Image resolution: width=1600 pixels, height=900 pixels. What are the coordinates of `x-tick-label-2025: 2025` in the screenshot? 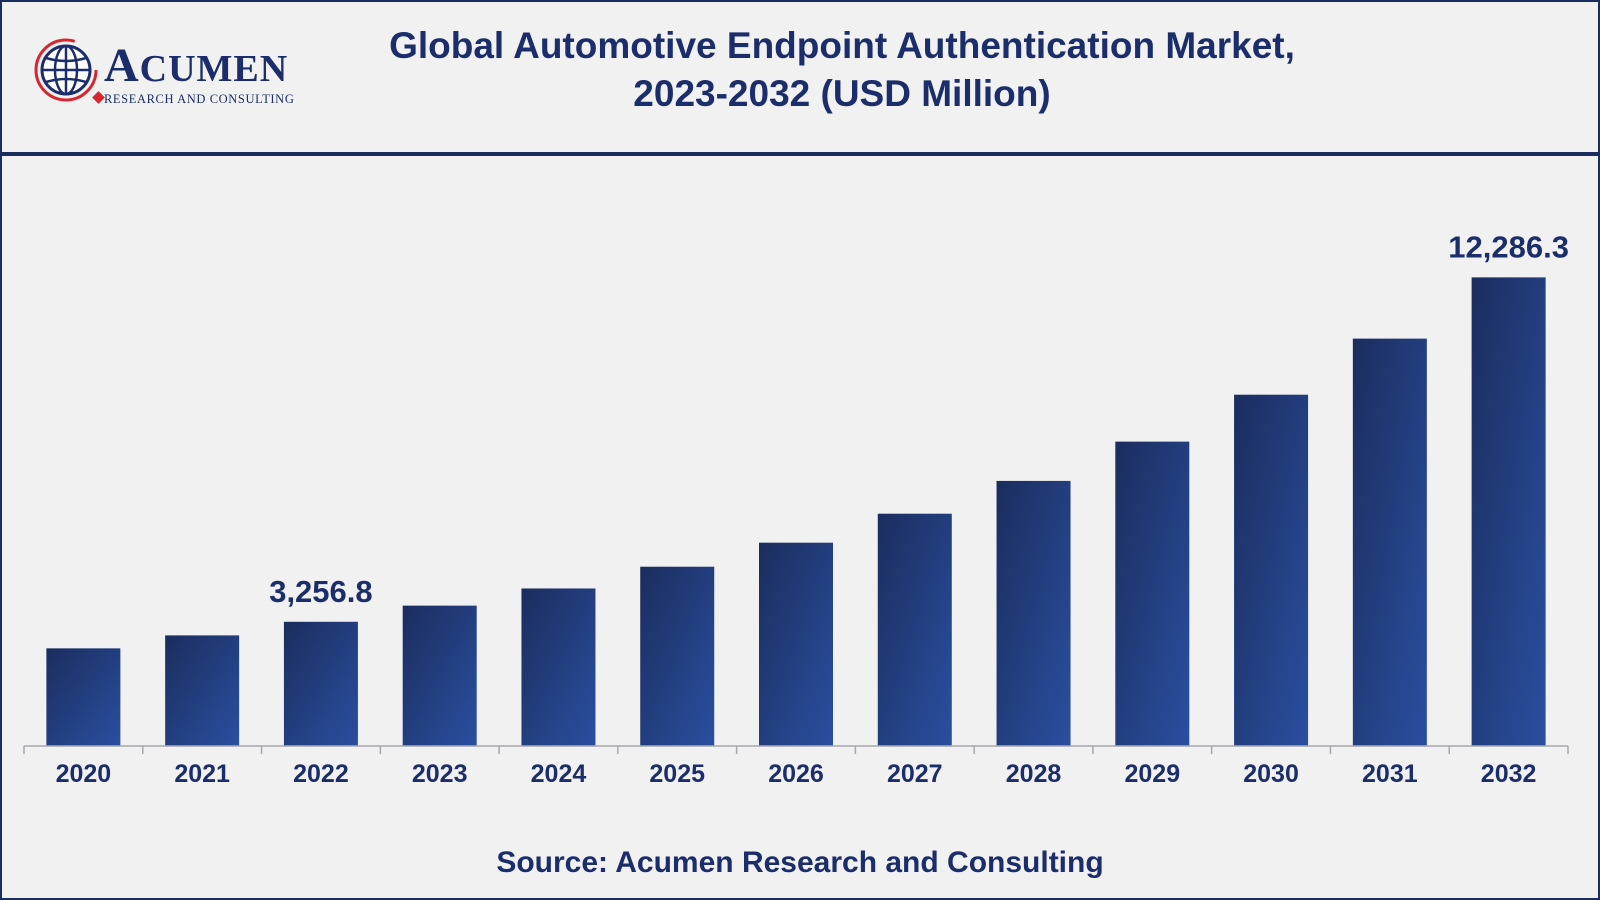 It's located at (677, 774).